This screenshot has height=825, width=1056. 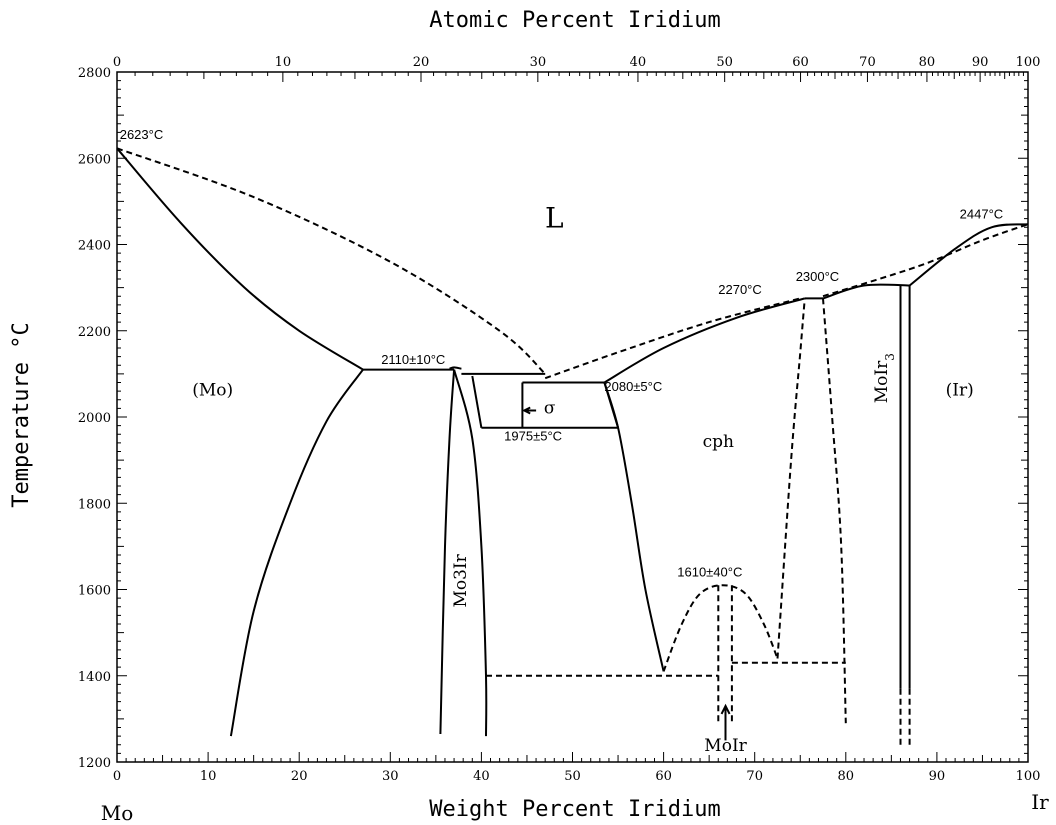 What do you see at coordinates (574, 20) in the screenshot?
I see `top-axis-title: Atomic Percent Iridium` at bounding box center [574, 20].